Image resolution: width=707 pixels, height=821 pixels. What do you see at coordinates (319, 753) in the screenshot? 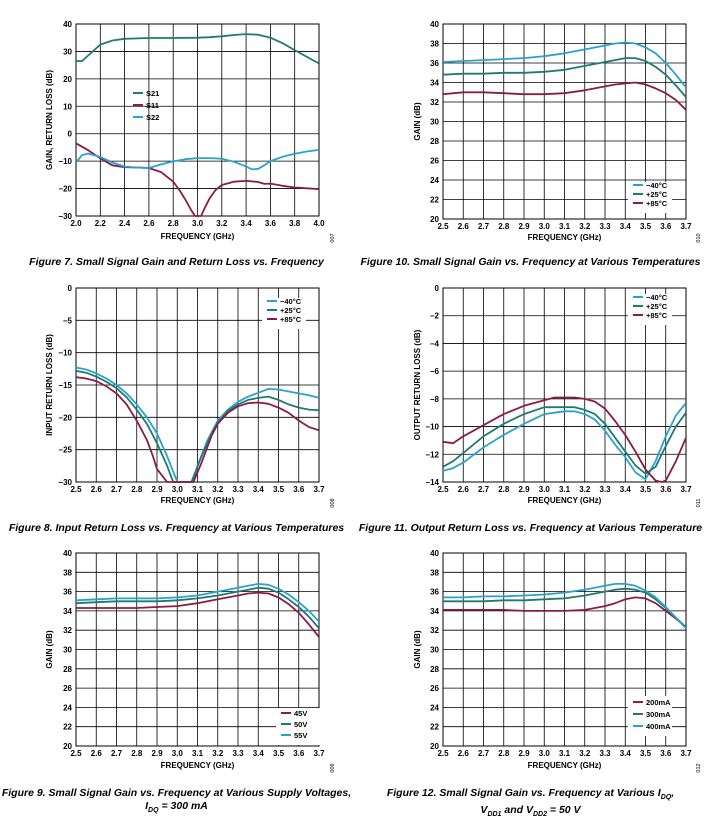
I see `x-tick-label: 3.7` at bounding box center [319, 753].